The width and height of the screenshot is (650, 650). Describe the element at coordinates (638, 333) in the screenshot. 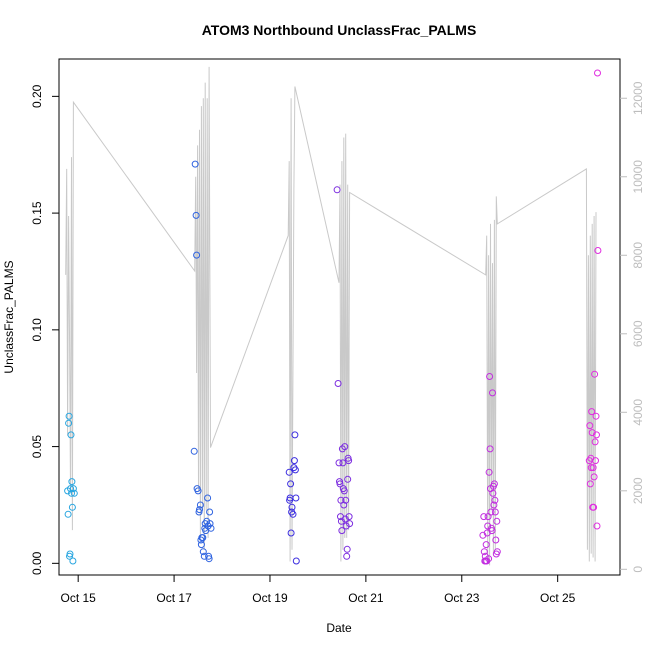

I see `y2-tick-label: 6000` at that location.